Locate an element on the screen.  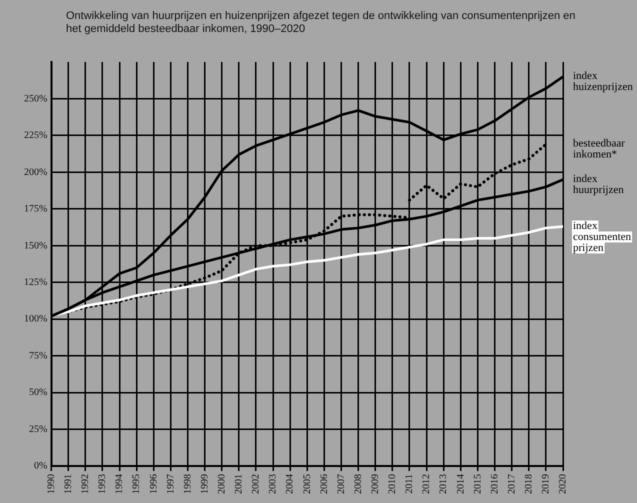
x-tick-label: 2006 is located at coordinates (324, 484).